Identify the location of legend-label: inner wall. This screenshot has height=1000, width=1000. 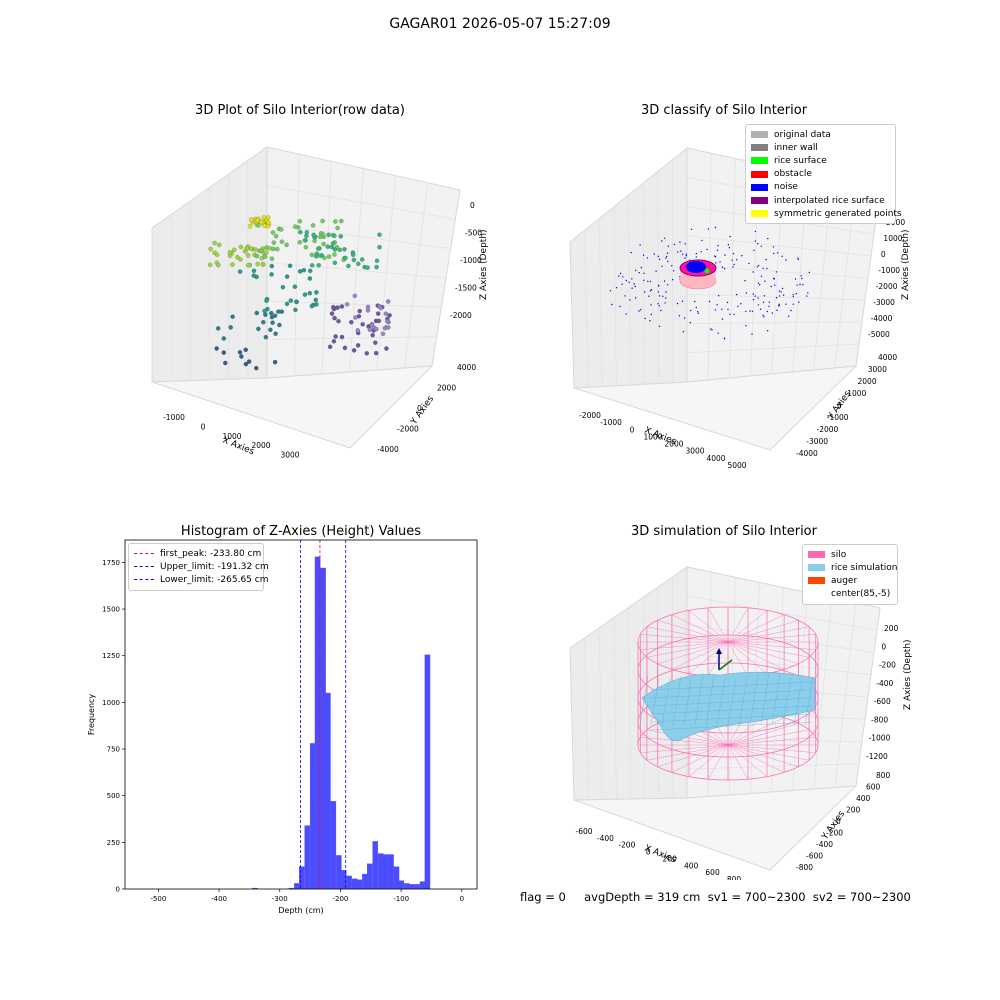
(796, 147).